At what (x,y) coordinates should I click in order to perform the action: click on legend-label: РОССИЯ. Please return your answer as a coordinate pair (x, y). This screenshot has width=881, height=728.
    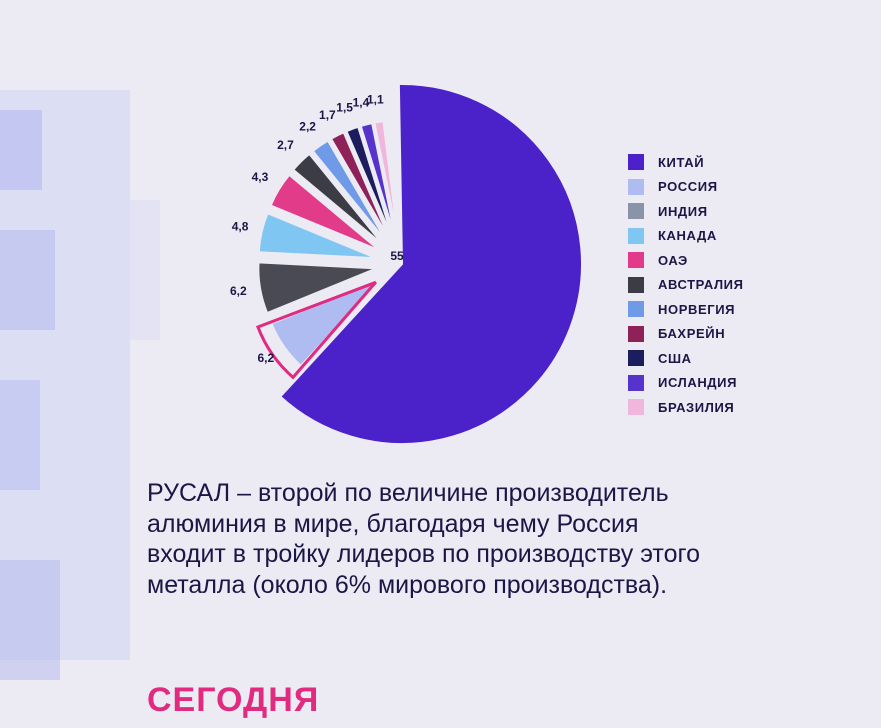
    Looking at the image, I should click on (688, 187).